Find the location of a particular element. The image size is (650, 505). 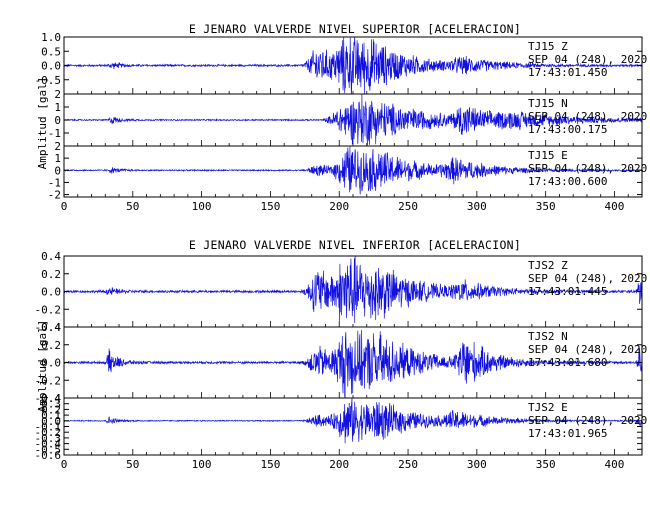

y-tick-label: 0.5 is located at coordinates (51, 51).